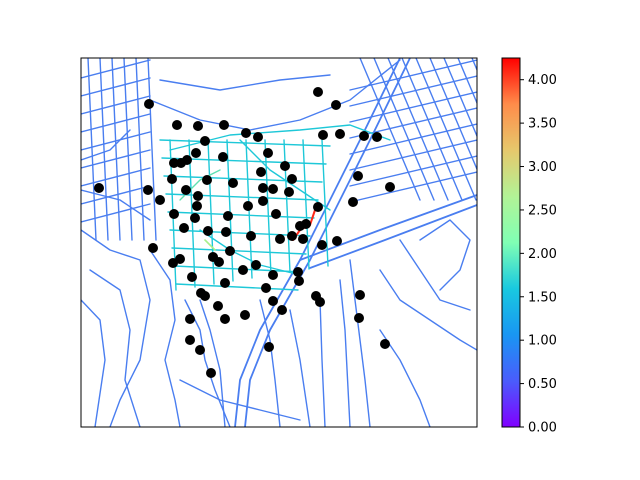 This screenshot has height=480, width=640. Describe the element at coordinates (542, 254) in the screenshot. I see `colorbar-tick-label: 2.00` at that location.